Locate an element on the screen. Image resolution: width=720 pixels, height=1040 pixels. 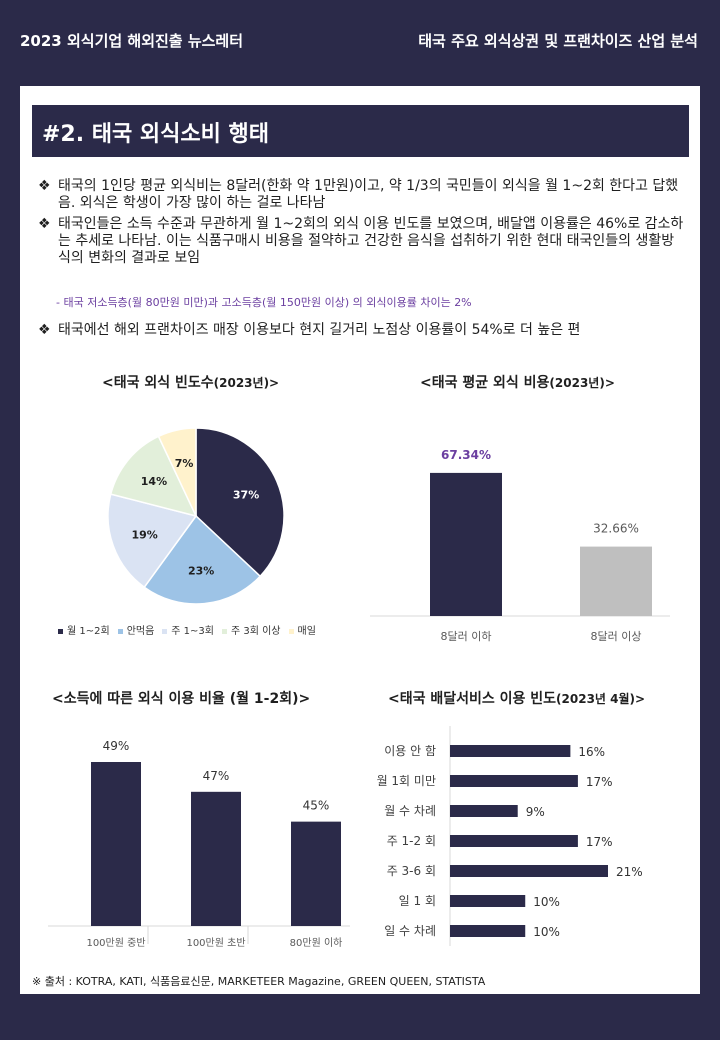
y-tick-label: 주 3-6 회 is located at coordinates (411, 871).